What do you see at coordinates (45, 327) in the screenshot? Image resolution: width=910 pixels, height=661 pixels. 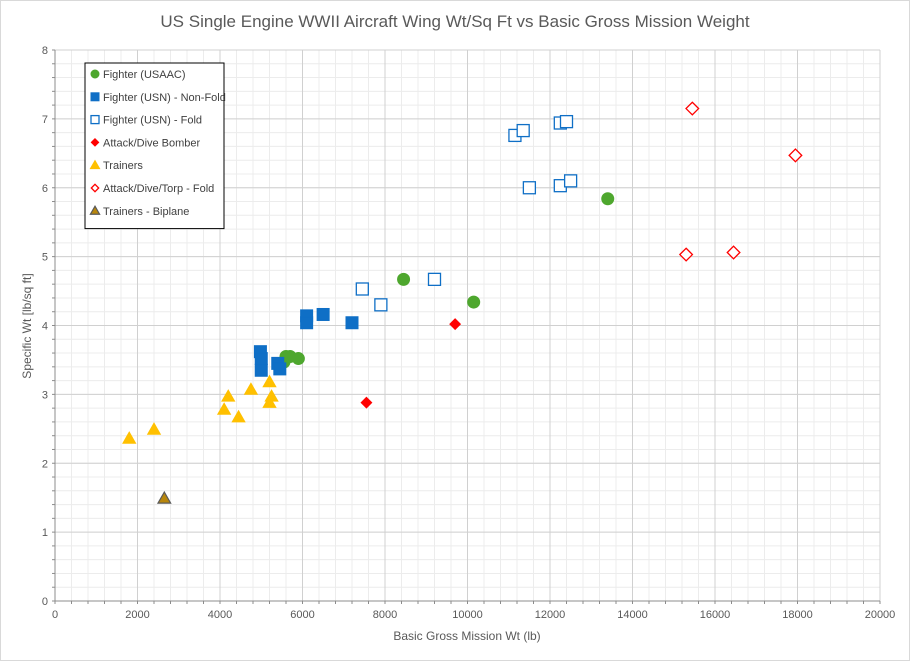 I see `y-tick-label: 4` at bounding box center [45, 327].